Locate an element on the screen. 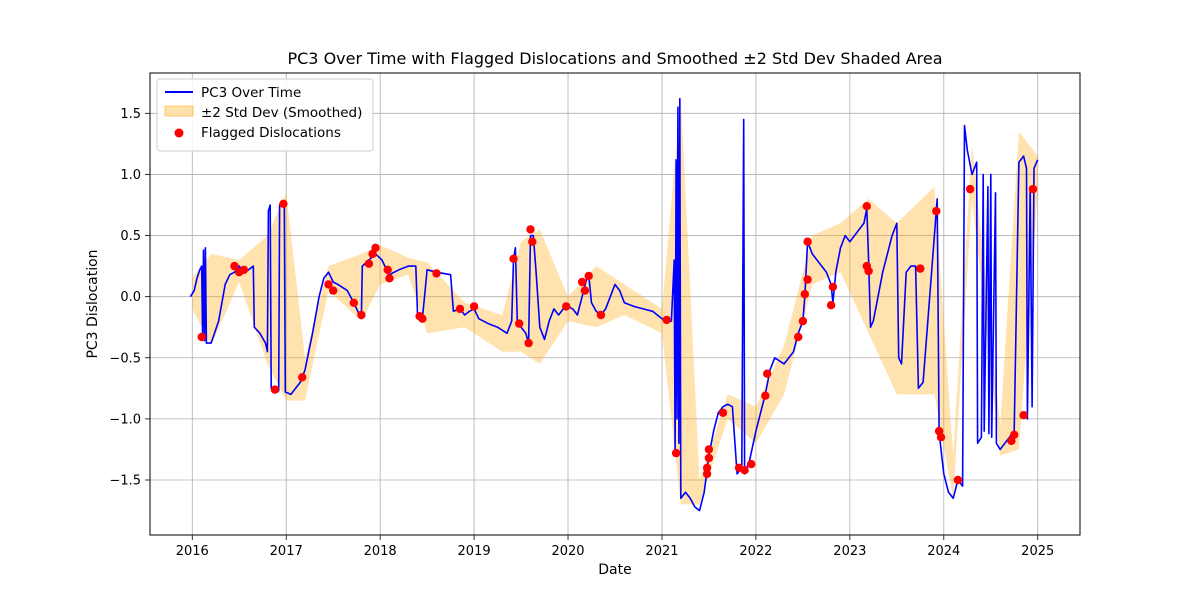 Image resolution: width=1200 pixels, height=600 pixels. x-tick-label: 2021 is located at coordinates (661, 551).